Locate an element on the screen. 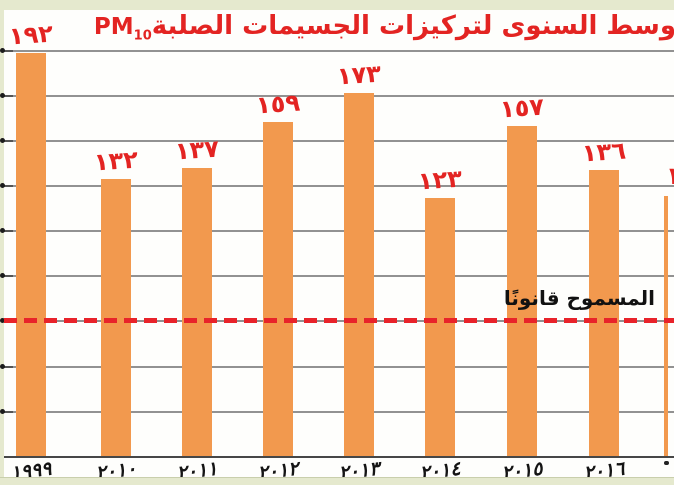 This screenshot has height=485, width=674. bar-value-label: ١٣٧ is located at coordinates (197, 150).